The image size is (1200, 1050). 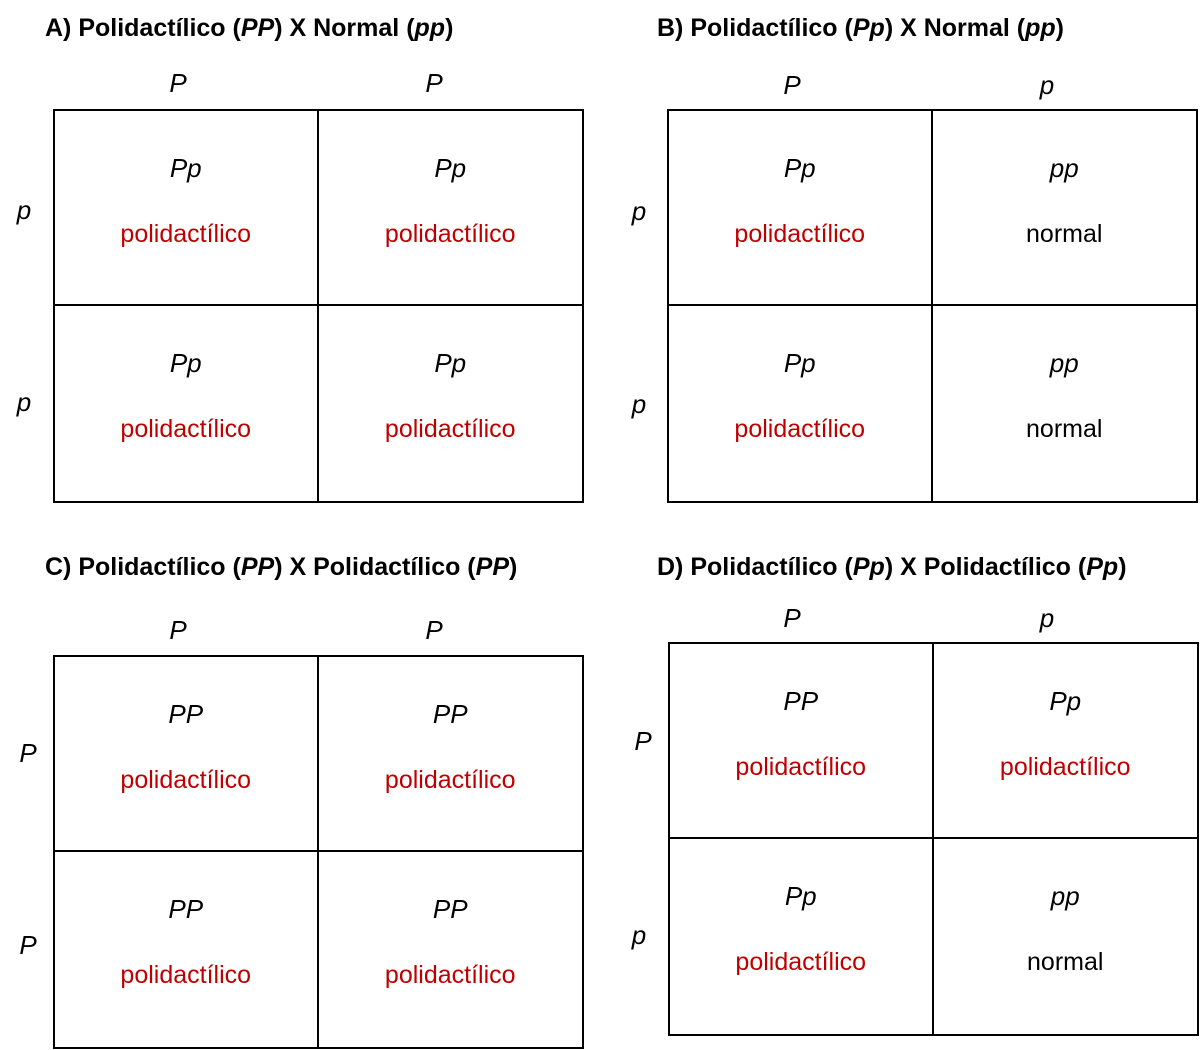 I want to click on title-part: B) Polidactílico (, so click(x=755, y=28).